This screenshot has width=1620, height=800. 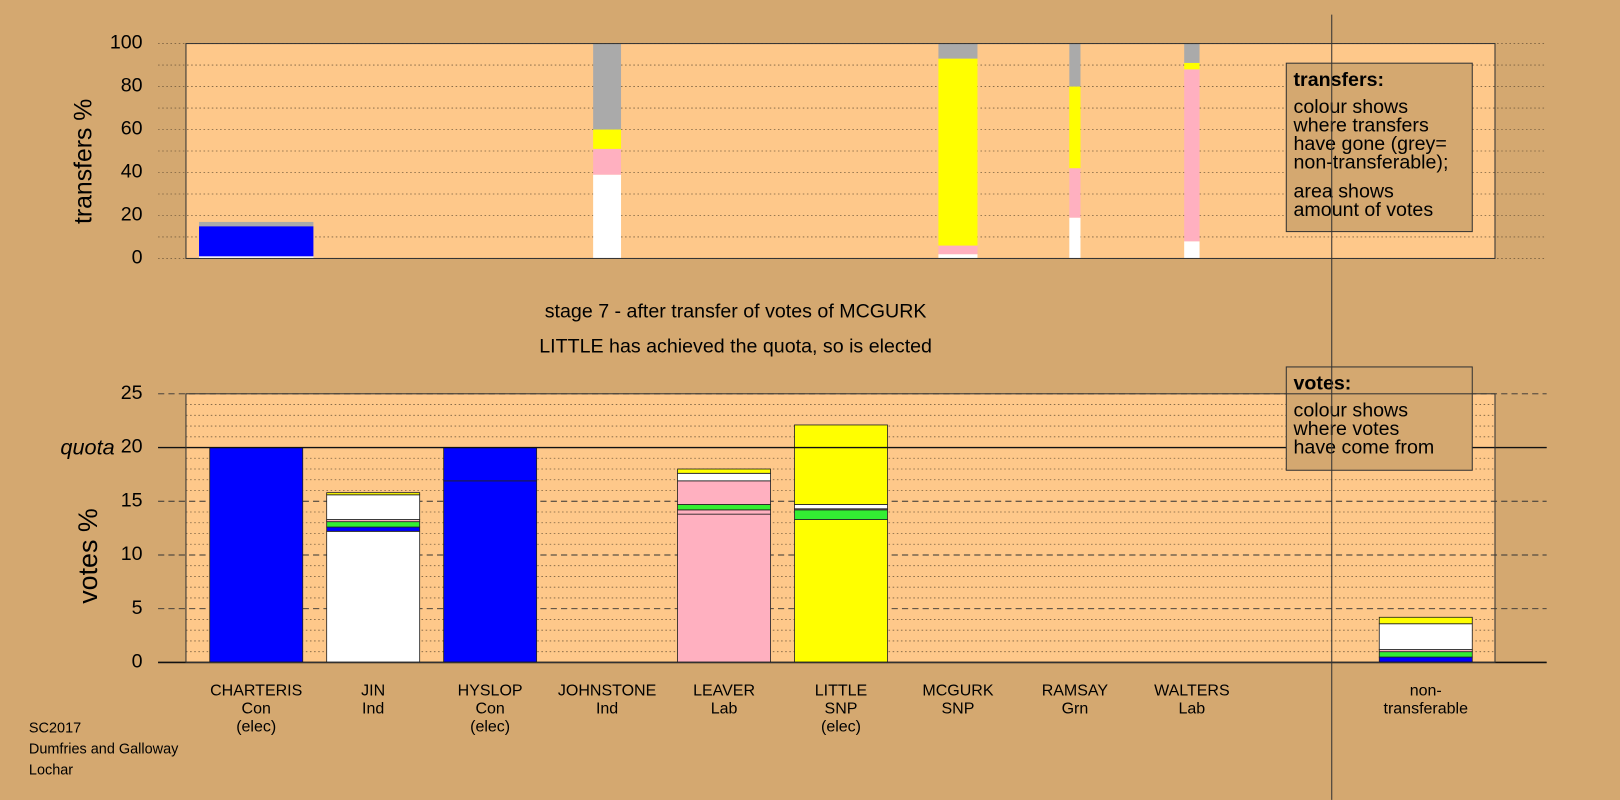 What do you see at coordinates (1426, 691) in the screenshot?
I see `x-tick-label: non-` at bounding box center [1426, 691].